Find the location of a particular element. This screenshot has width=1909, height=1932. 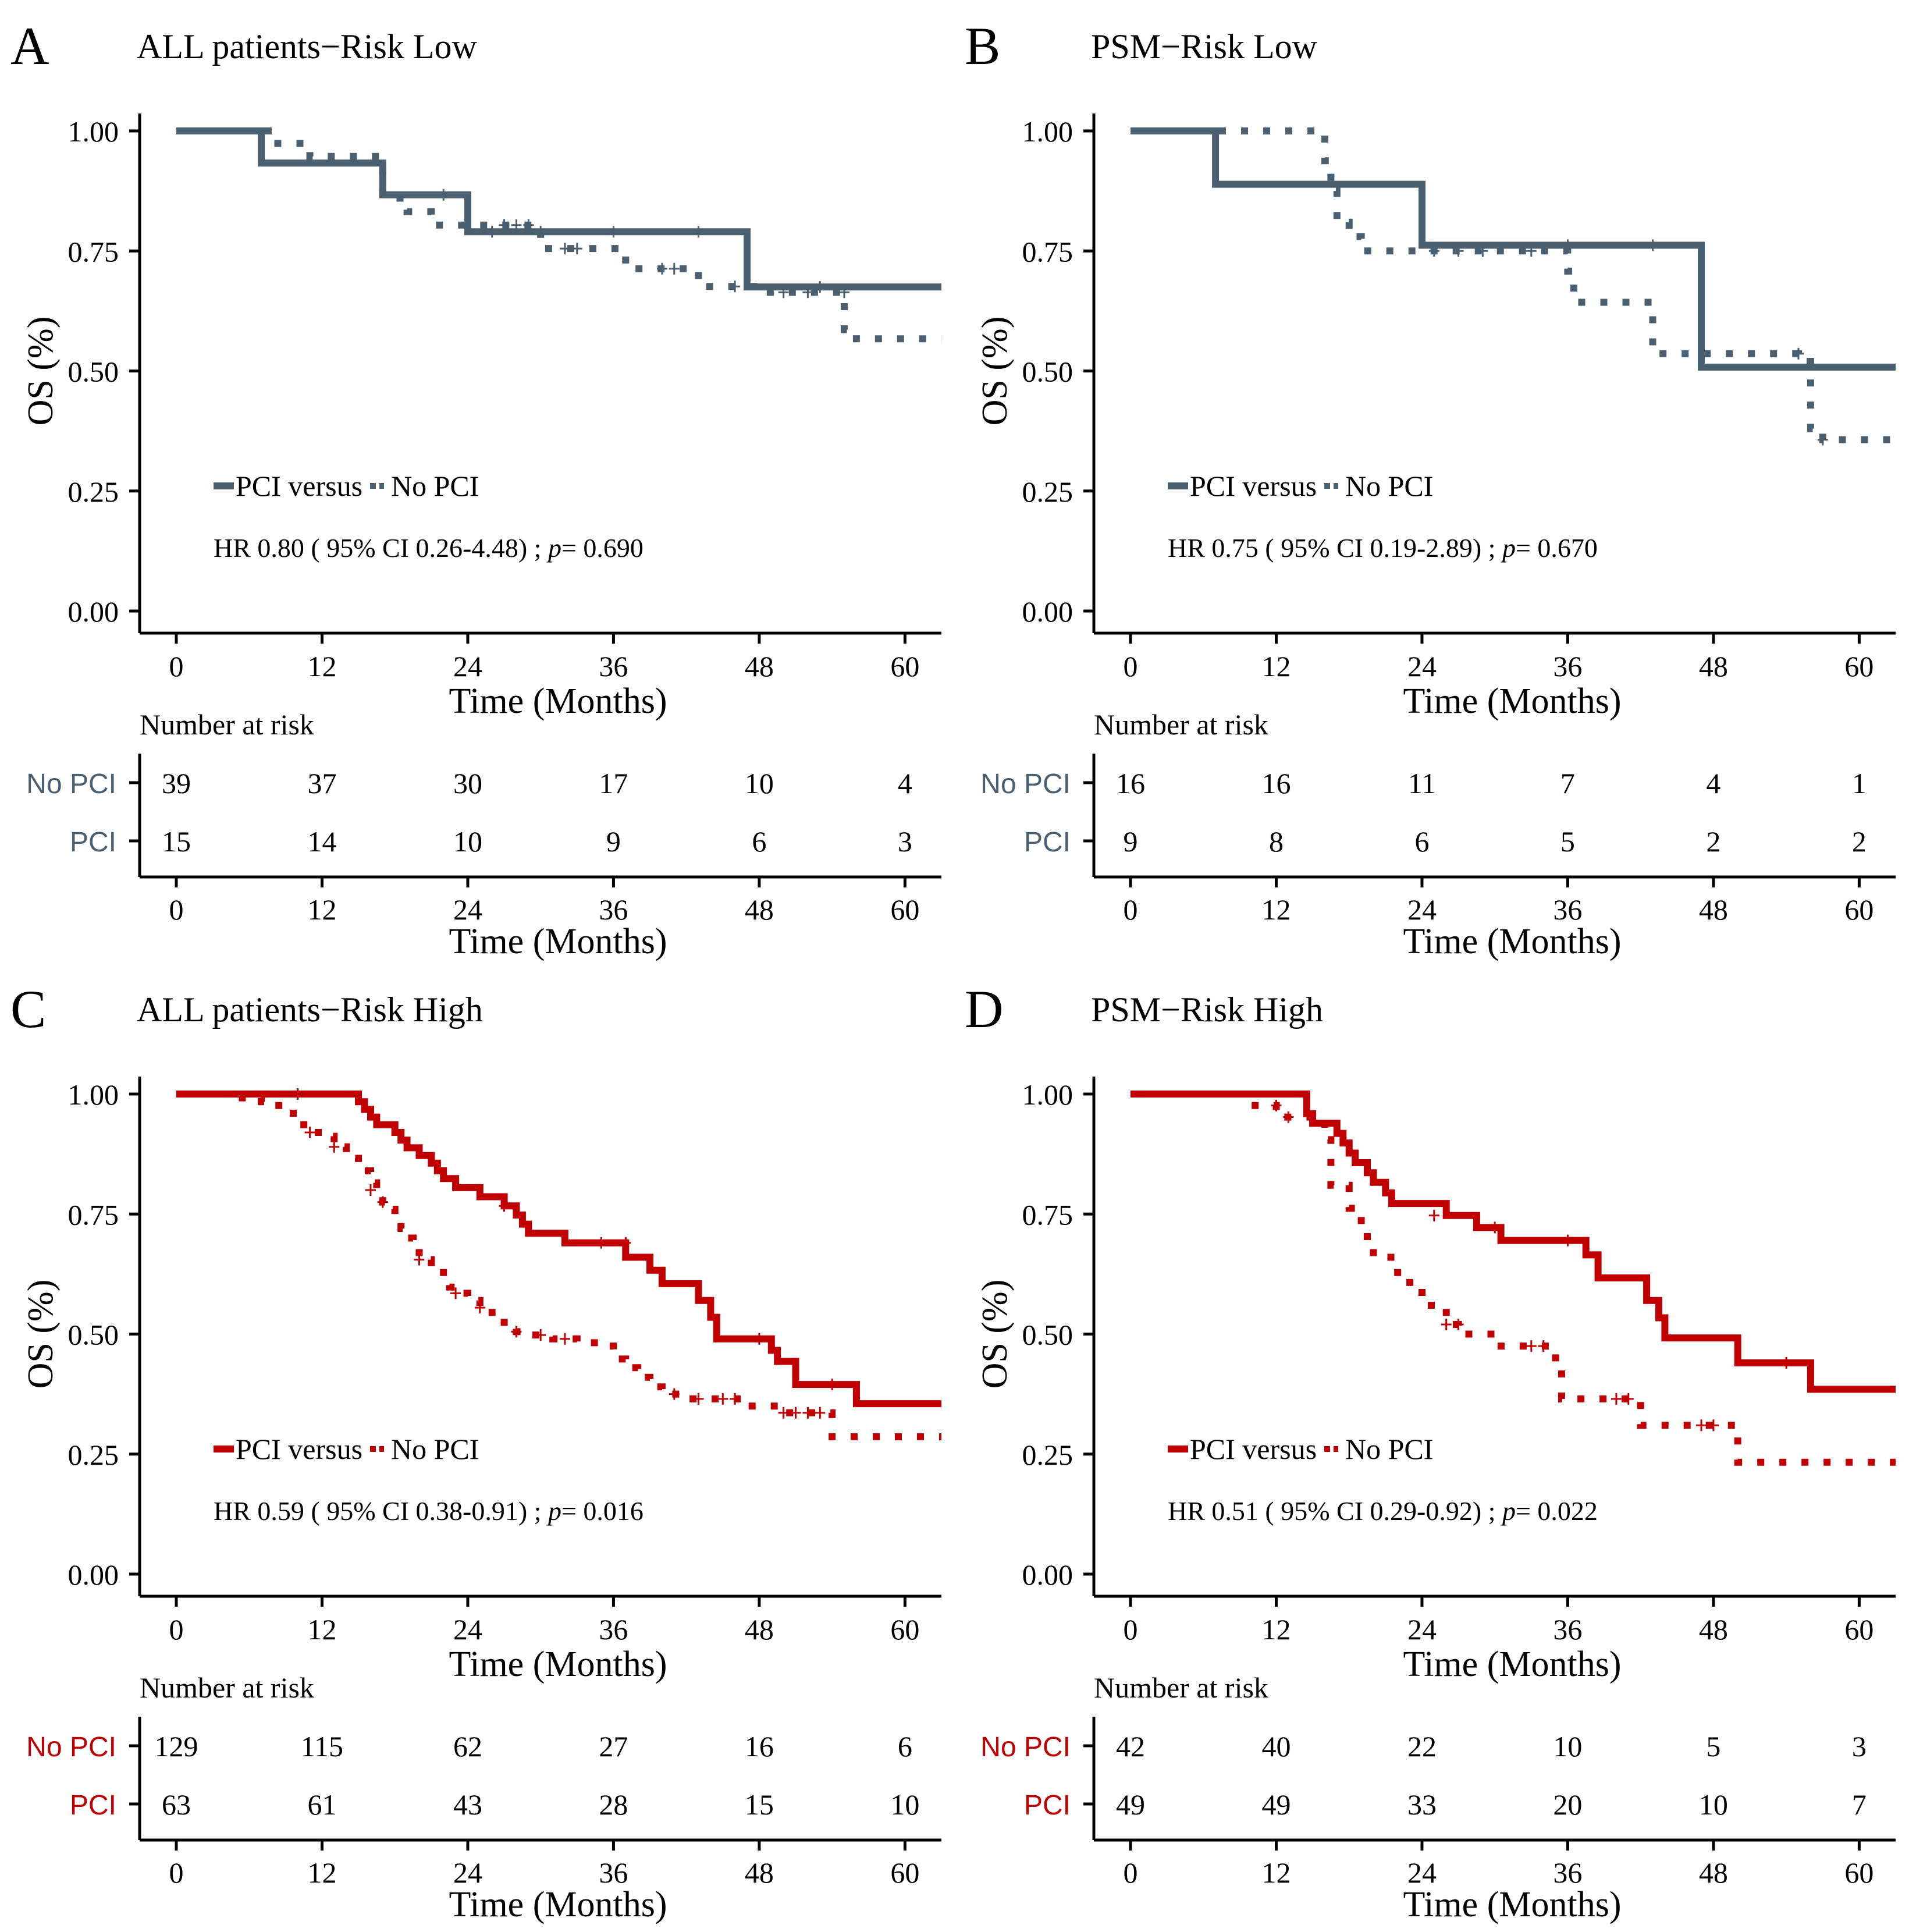

risk-table-x-tick-label: 12 is located at coordinates (322, 909).